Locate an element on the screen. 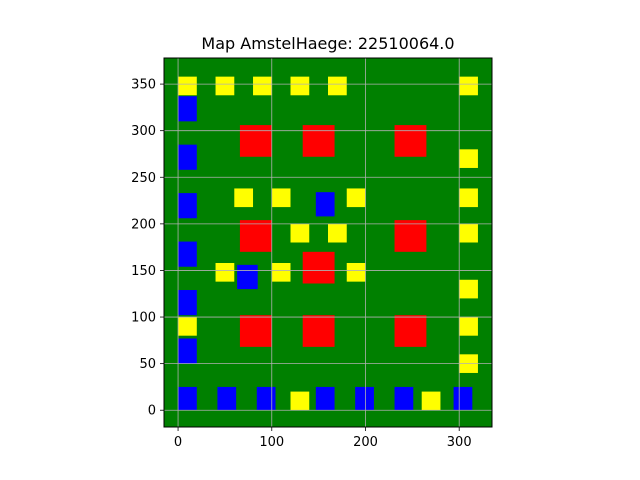 This screenshot has height=480, width=640. large-house-layer is located at coordinates (333, 236).